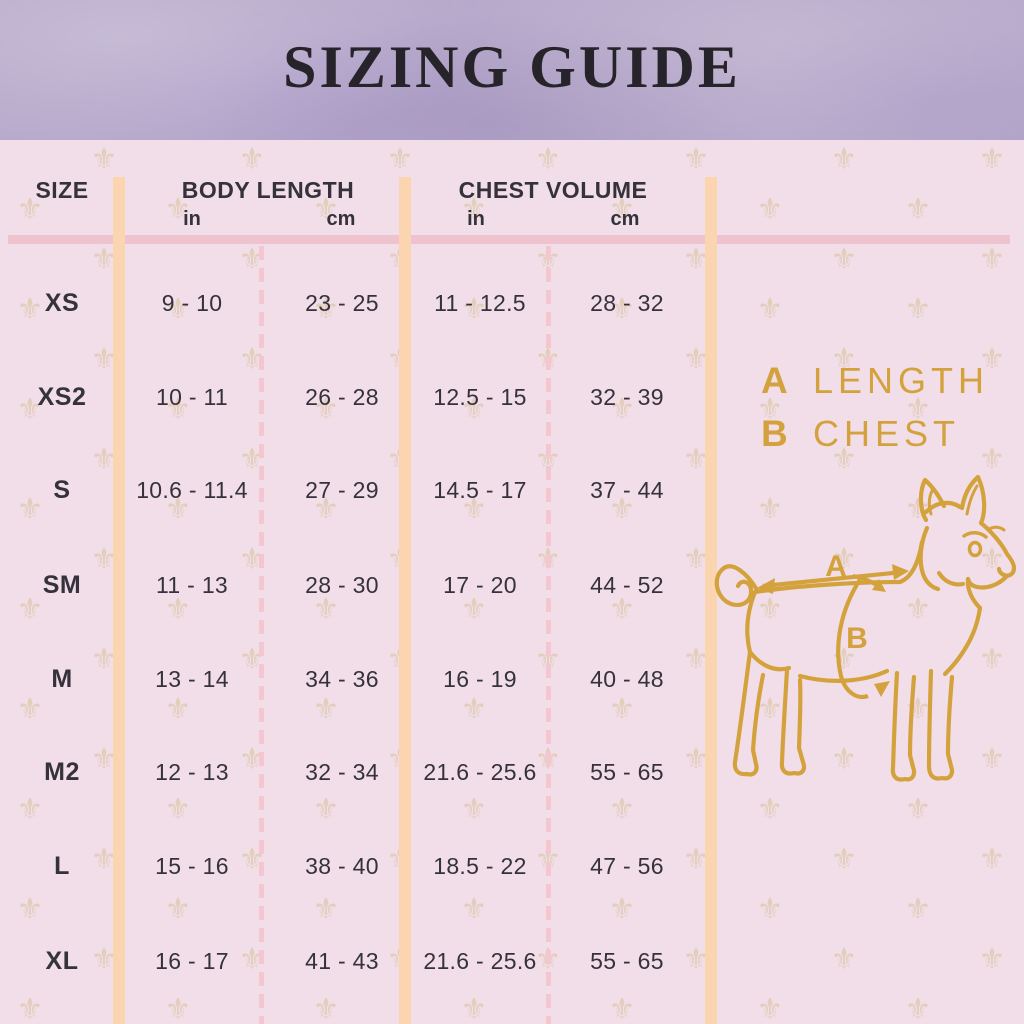  What do you see at coordinates (509, 239) in the screenshot?
I see `header-divider-line` at bounding box center [509, 239].